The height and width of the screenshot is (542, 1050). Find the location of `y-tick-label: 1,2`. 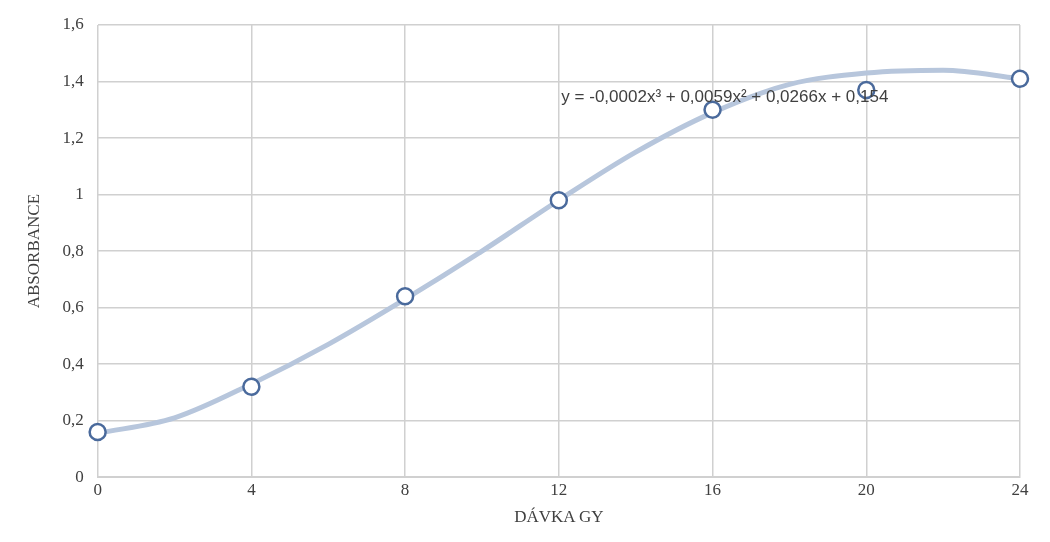

y-tick-label: 1,2 is located at coordinates (73, 137).